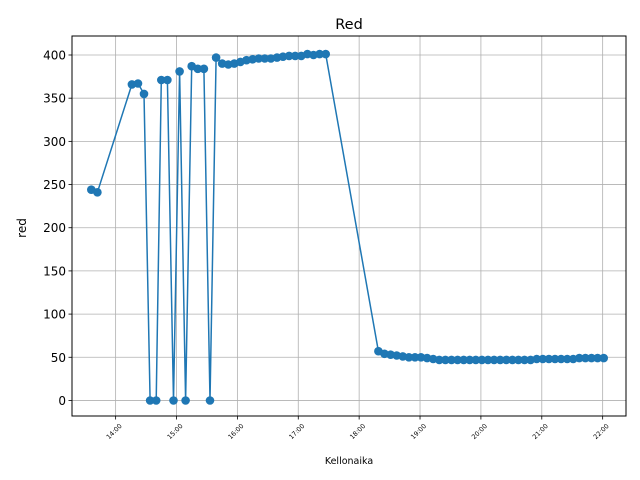  I want to click on chart-title: Red, so click(349, 25).